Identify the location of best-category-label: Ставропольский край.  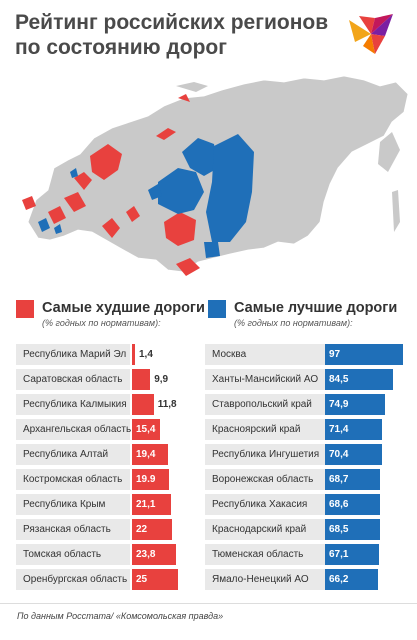
(265, 404).